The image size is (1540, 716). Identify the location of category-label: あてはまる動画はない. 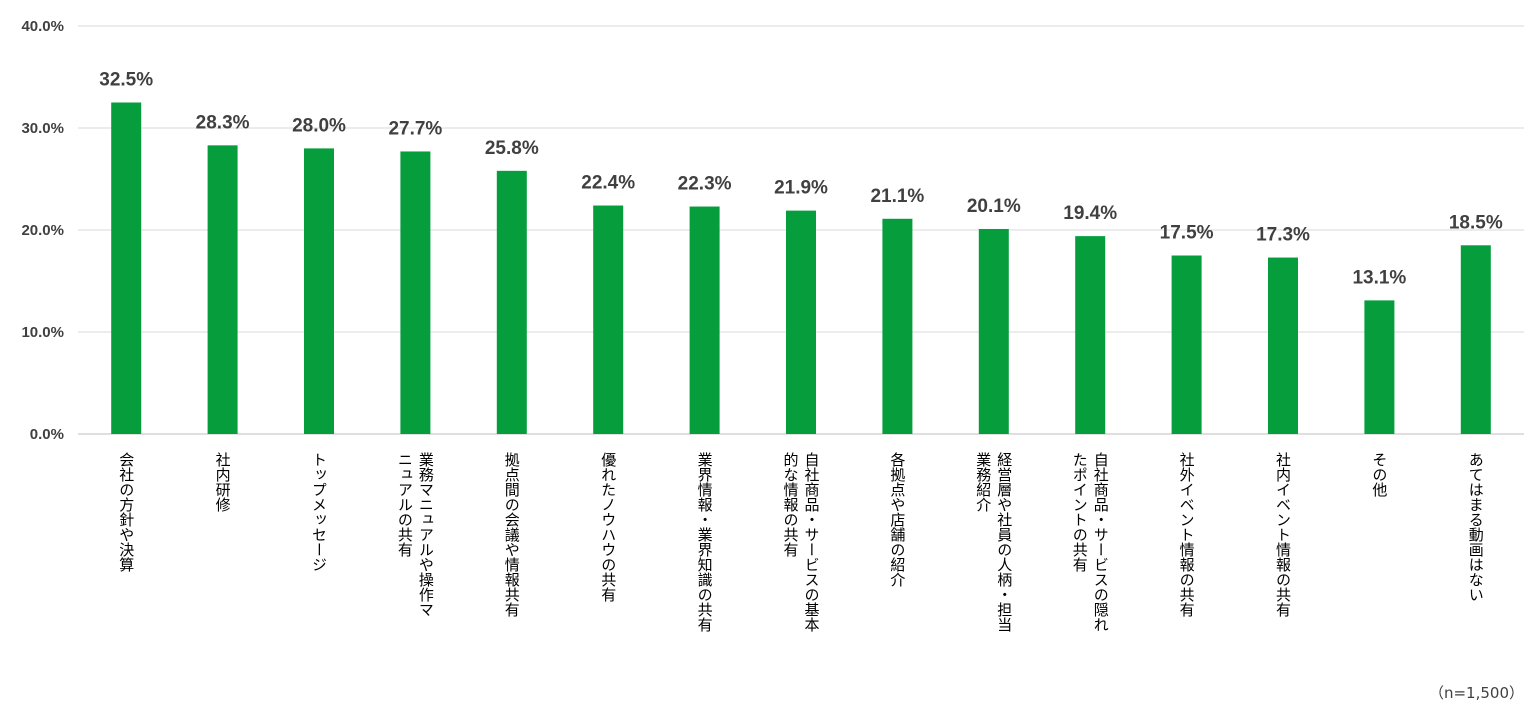
(1476, 527).